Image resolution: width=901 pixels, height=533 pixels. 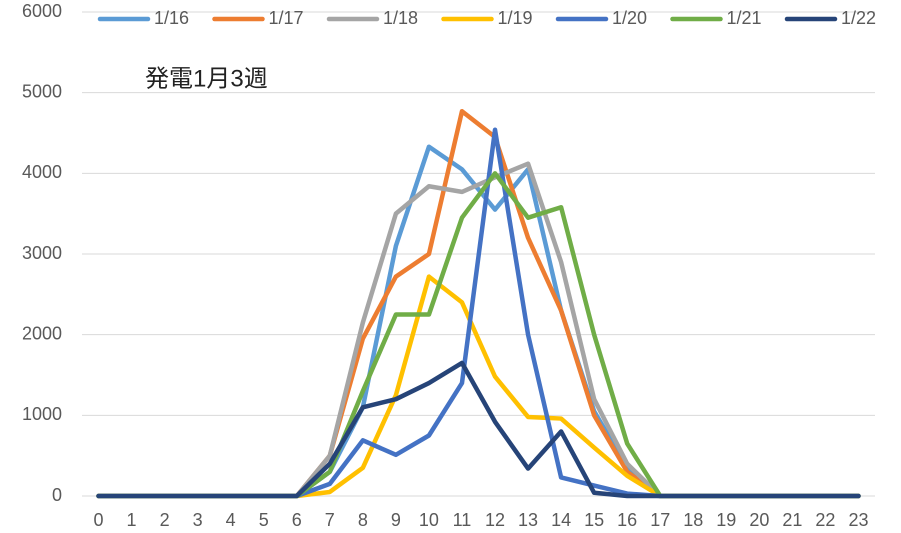 What do you see at coordinates (693, 520) in the screenshot?
I see `x-tick-label: 18` at bounding box center [693, 520].